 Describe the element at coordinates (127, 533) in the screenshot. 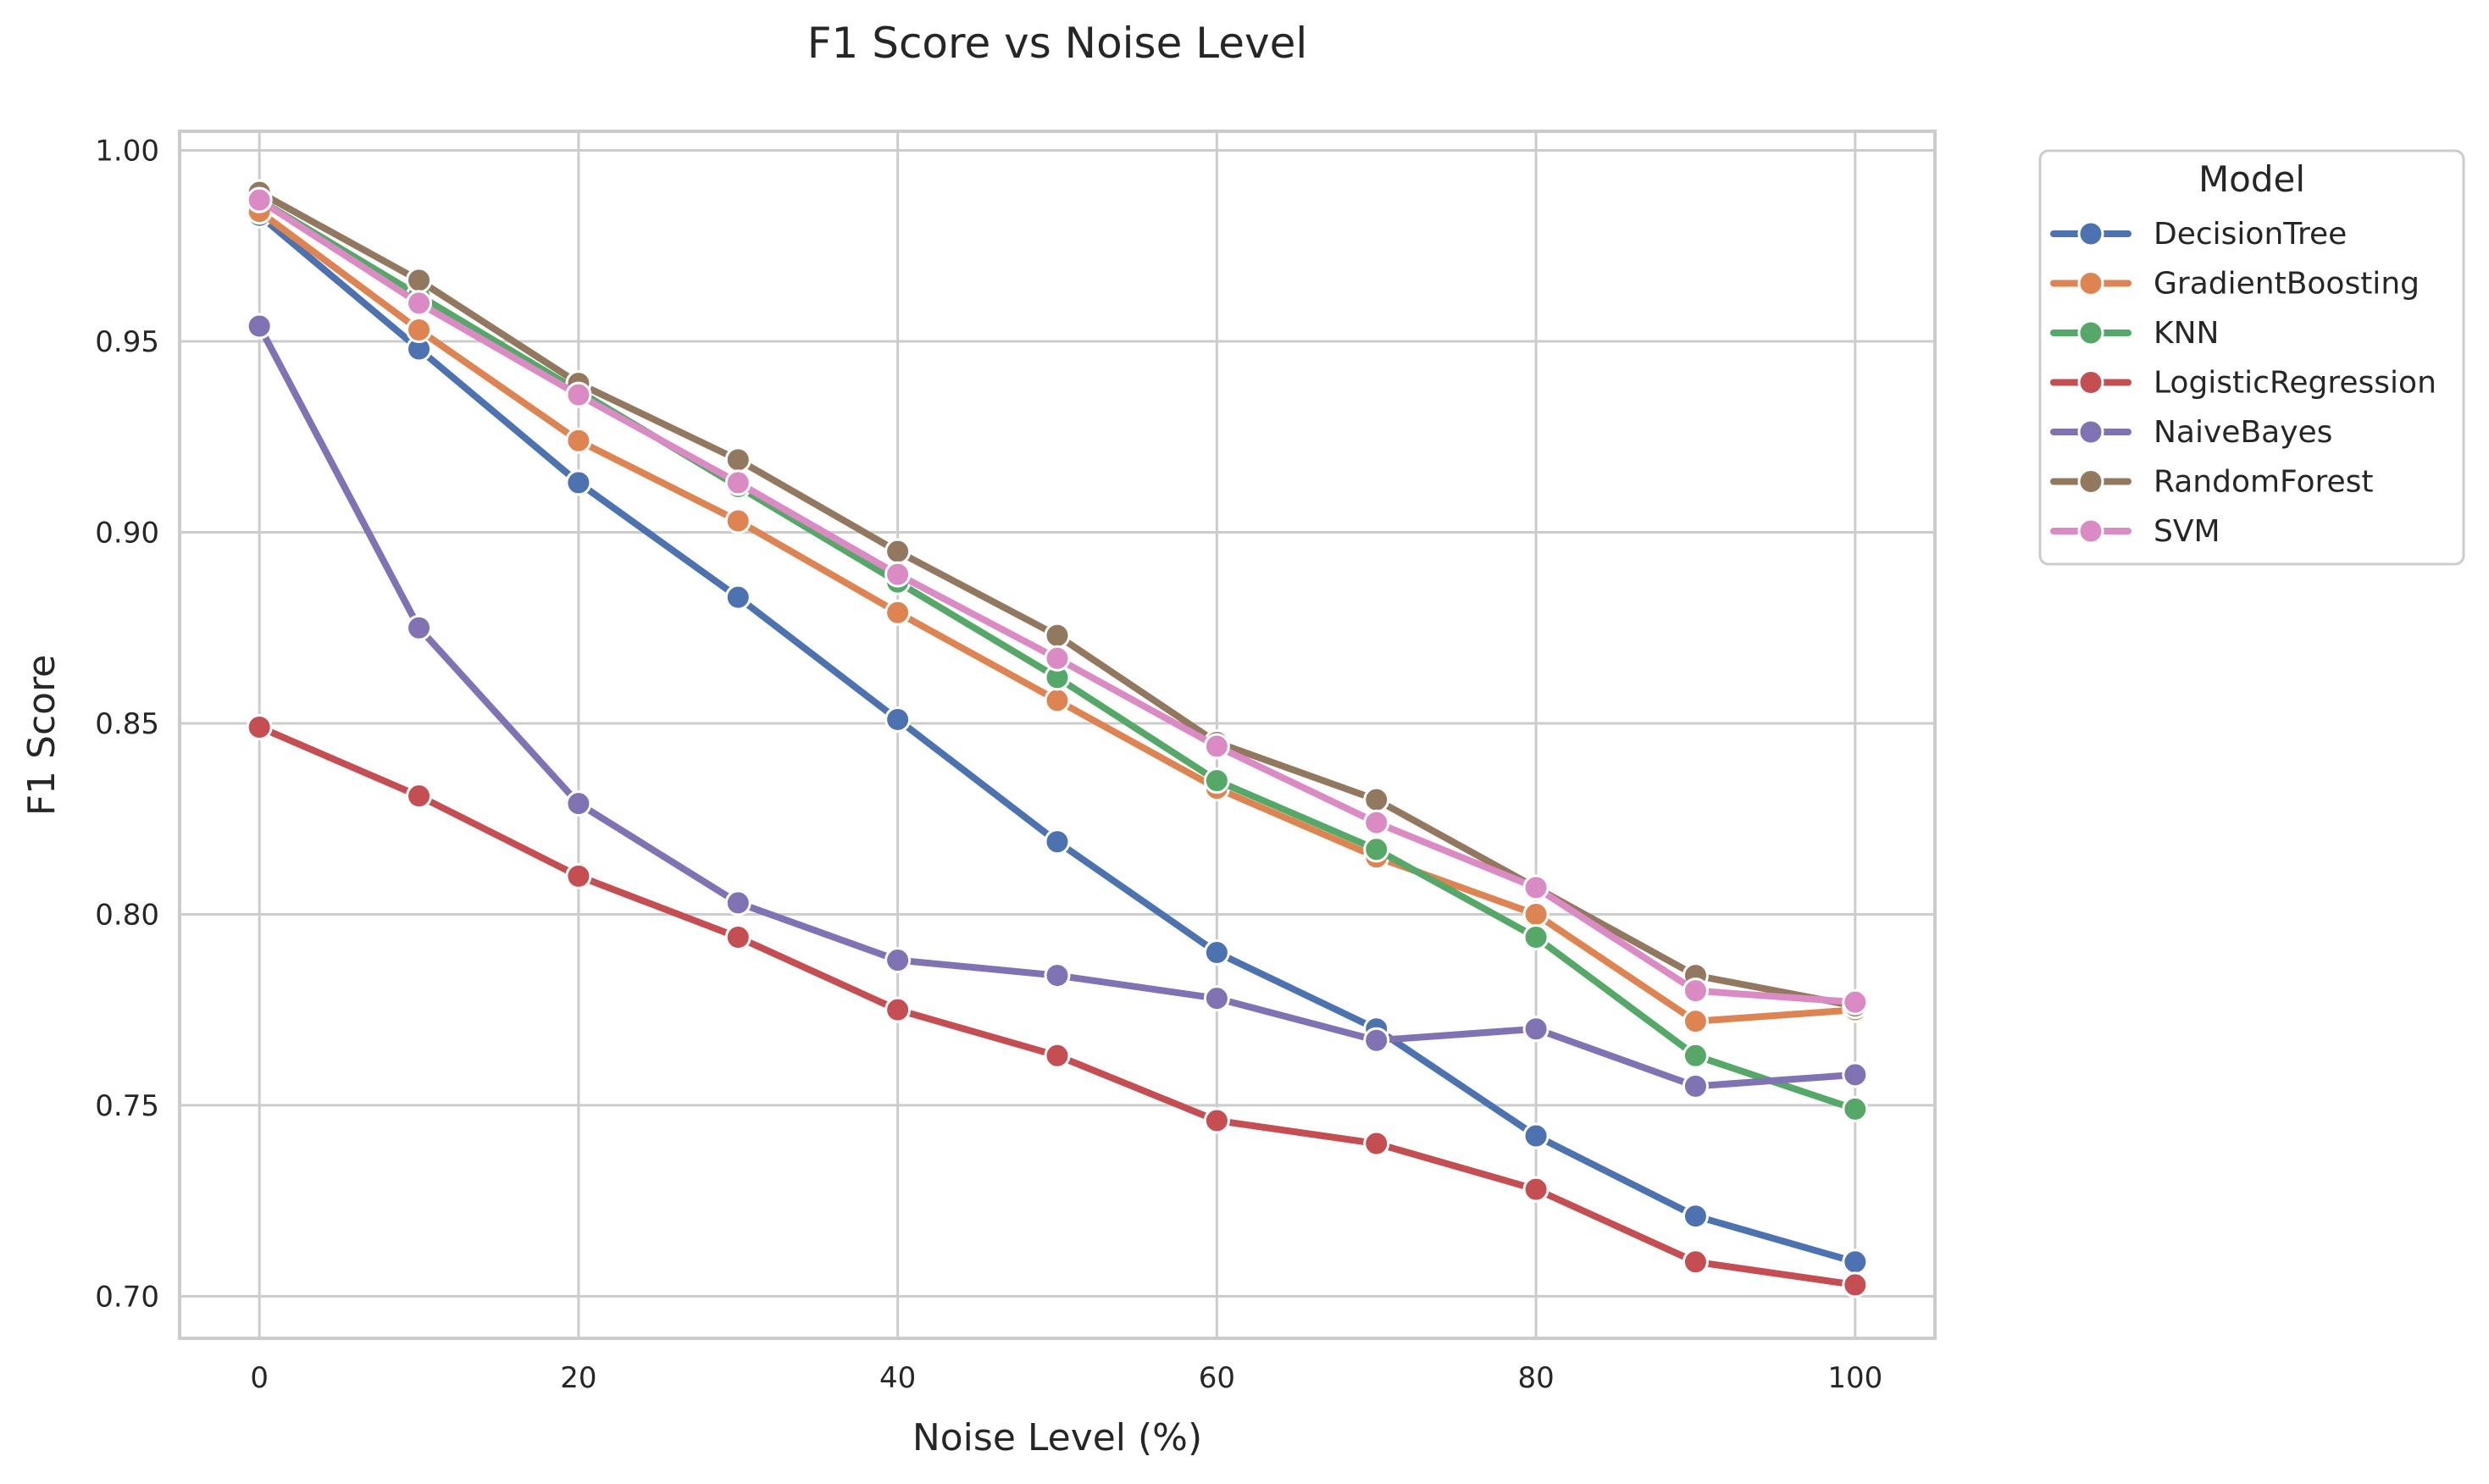

I see `y-tick-label: 0.90` at that location.